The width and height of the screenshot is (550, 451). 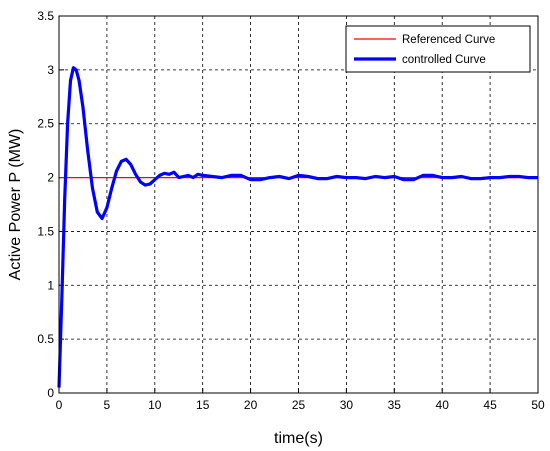 What do you see at coordinates (538, 405) in the screenshot?
I see `x-tick-label: 50` at bounding box center [538, 405].